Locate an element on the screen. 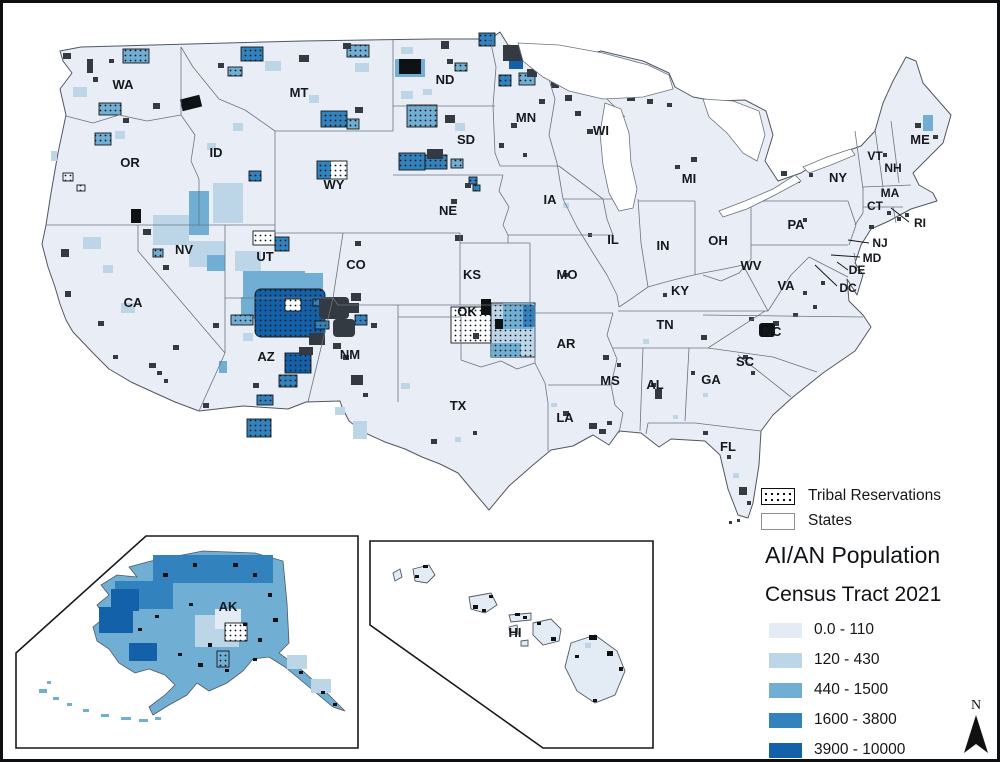 This screenshot has height=762, width=1000. state-label-nj: NJ is located at coordinates (879, 243).